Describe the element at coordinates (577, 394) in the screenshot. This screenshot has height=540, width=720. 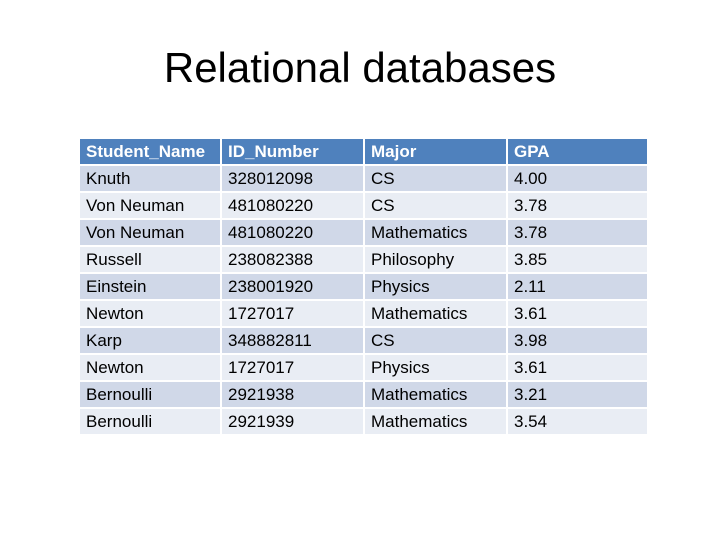
I see `cell-gpa: 3.21` at that location.